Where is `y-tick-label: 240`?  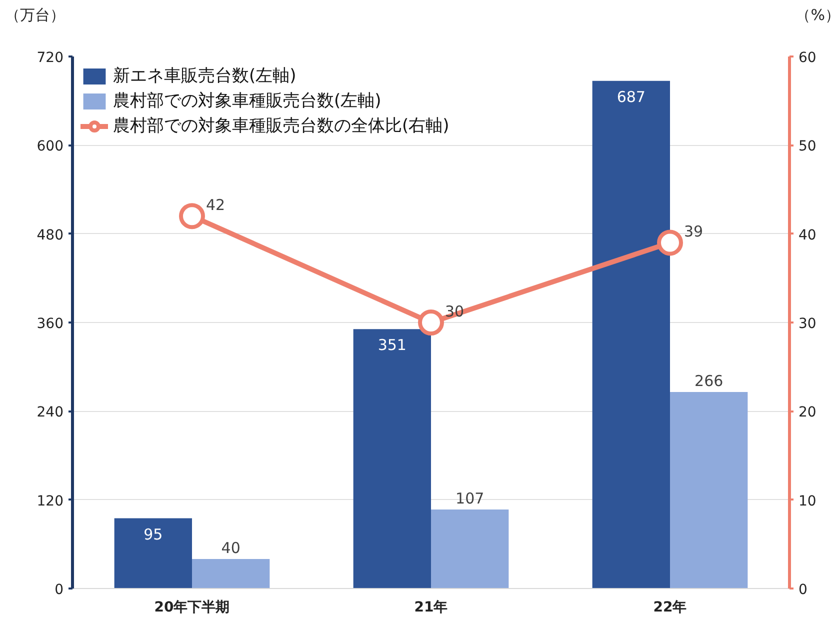
y-tick-label: 240 is located at coordinates (50, 412).